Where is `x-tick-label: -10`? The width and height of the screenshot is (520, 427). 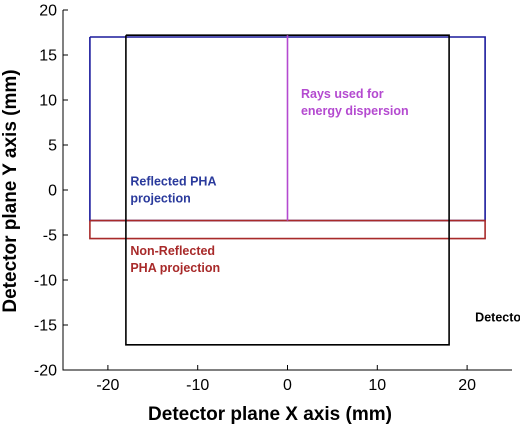 x-tick-label: -10 is located at coordinates (197, 385).